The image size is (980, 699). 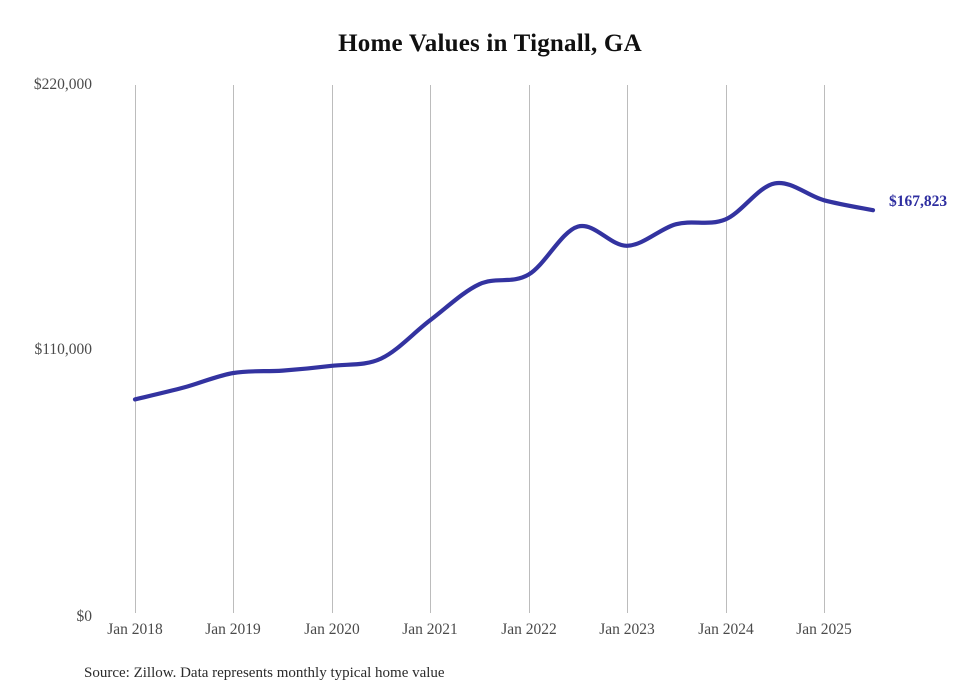 I want to click on x-axis-tick-jan-2025: Jan 2025, so click(x=824, y=629).